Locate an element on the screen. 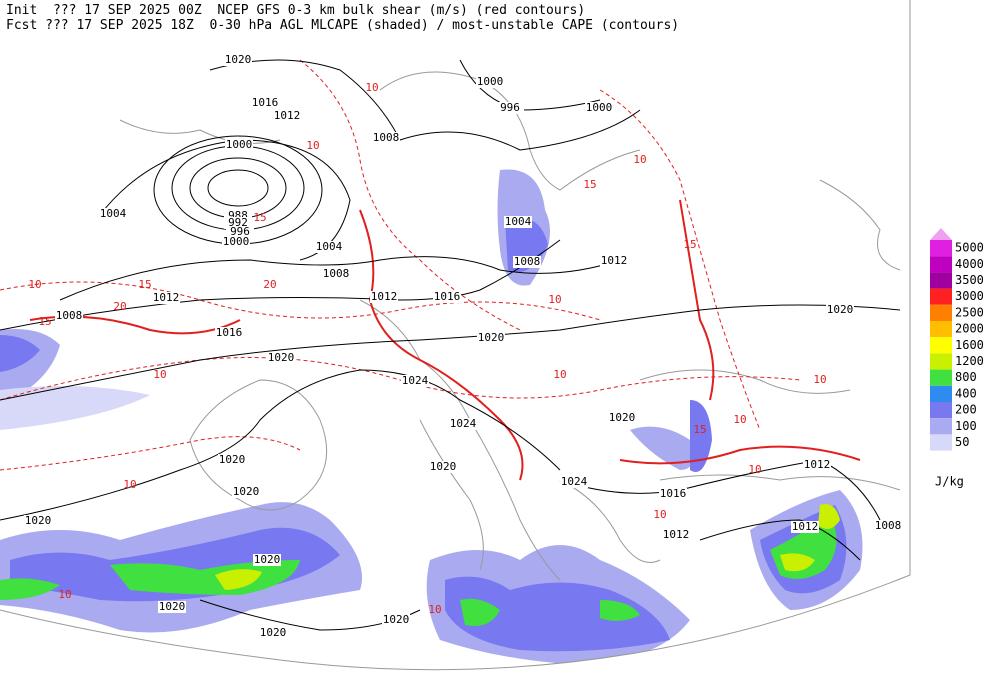 The width and height of the screenshot is (1000, 680). legend-label: 4000 is located at coordinates (969, 264).